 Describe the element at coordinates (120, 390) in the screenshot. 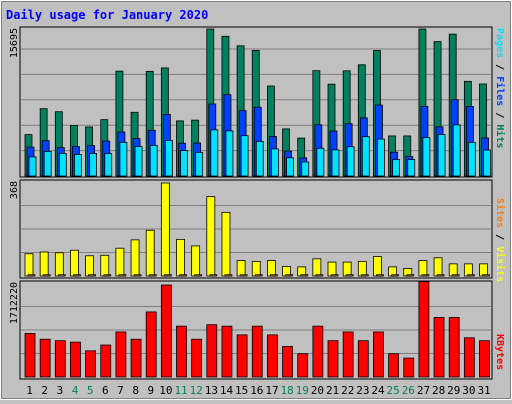

I see `x-tick-label-day-7: 7` at that location.